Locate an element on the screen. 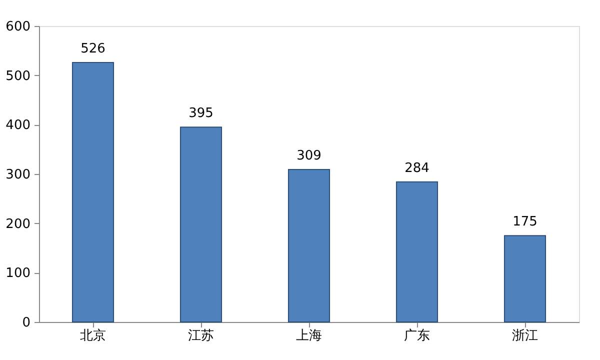 This screenshot has width=600, height=360. x-tick-label: 北京 is located at coordinates (93, 336).